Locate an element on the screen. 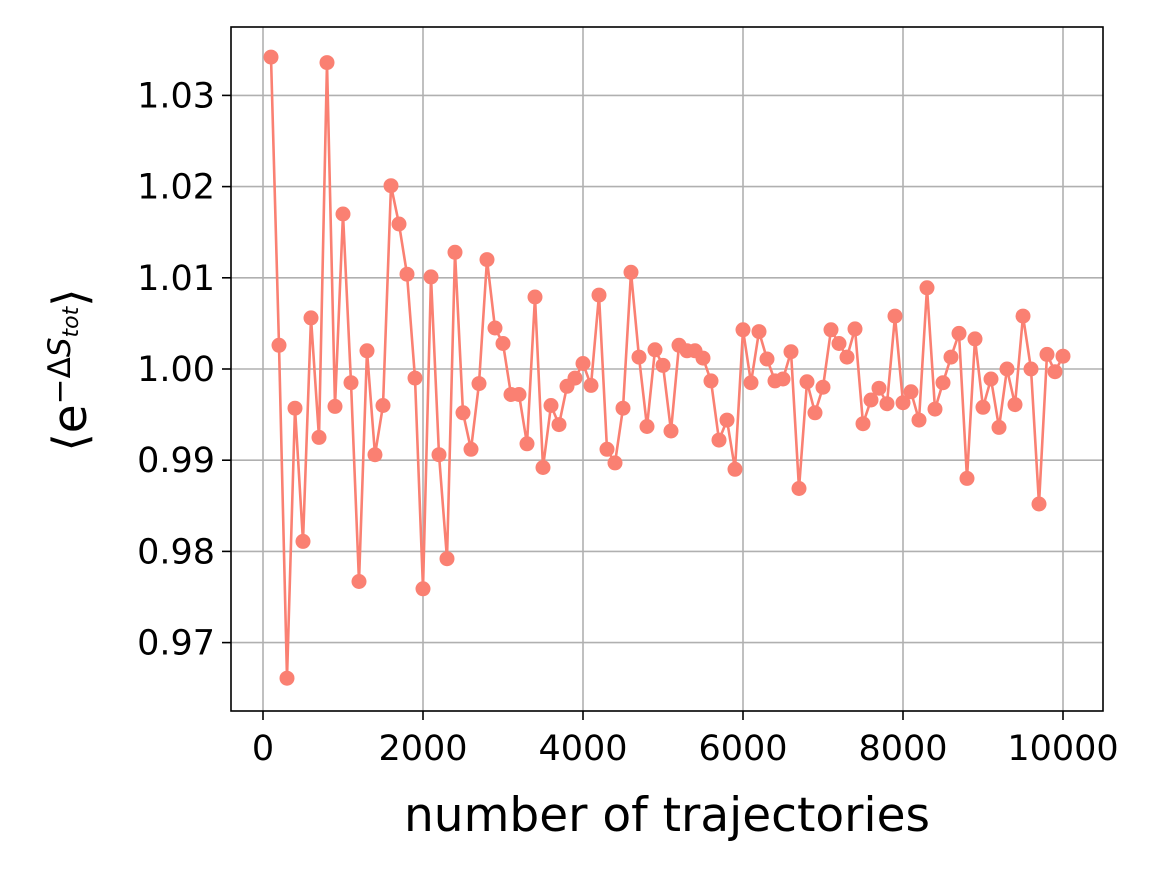  x-tick-label: 10000 is located at coordinates (1062, 749).